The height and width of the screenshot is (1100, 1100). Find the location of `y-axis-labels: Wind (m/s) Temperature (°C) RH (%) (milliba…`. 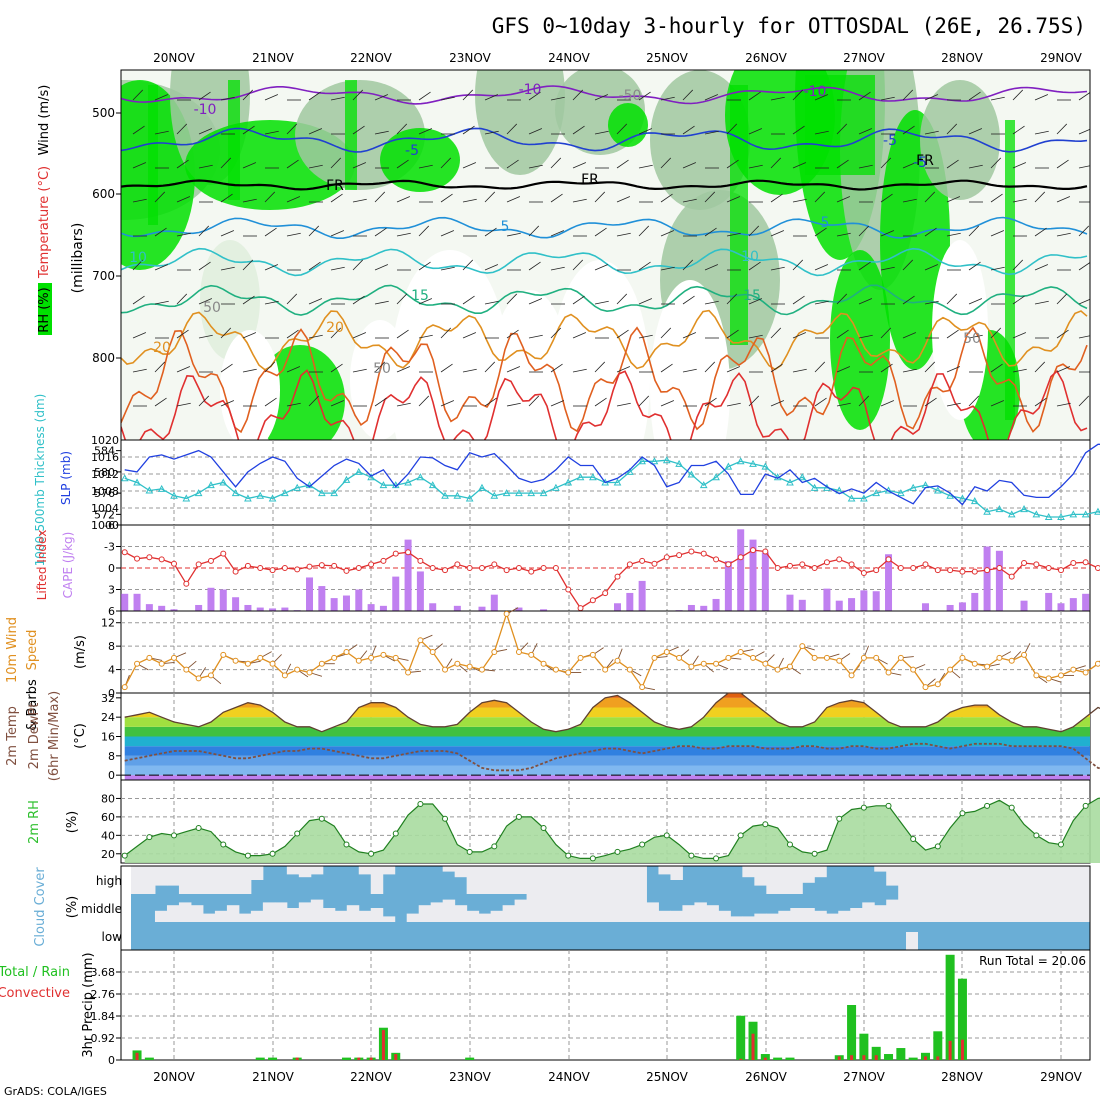

y-axis-labels: Wind (m/s) Temperature (°C) RH (%) (milliba… is located at coordinates (48, 571).